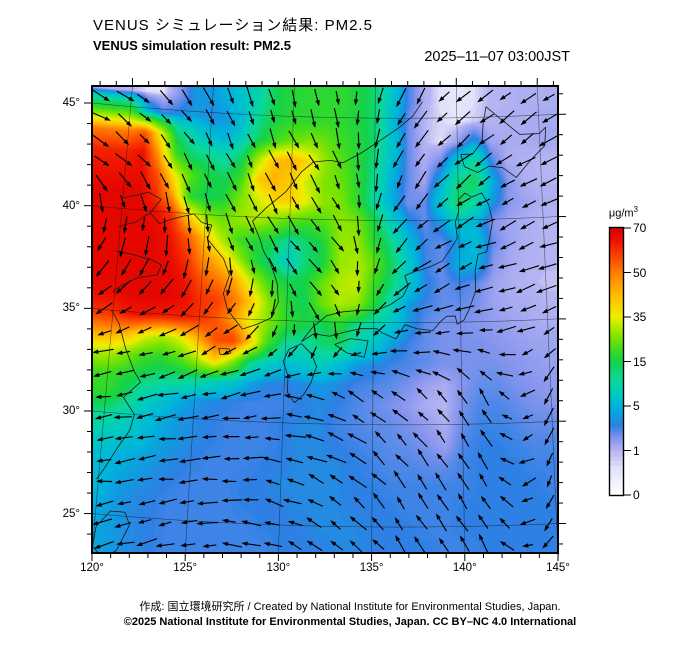 This screenshot has height=649, width=700. What do you see at coordinates (636, 406) in the screenshot?
I see `colorbar-tick-label: 5` at bounding box center [636, 406].